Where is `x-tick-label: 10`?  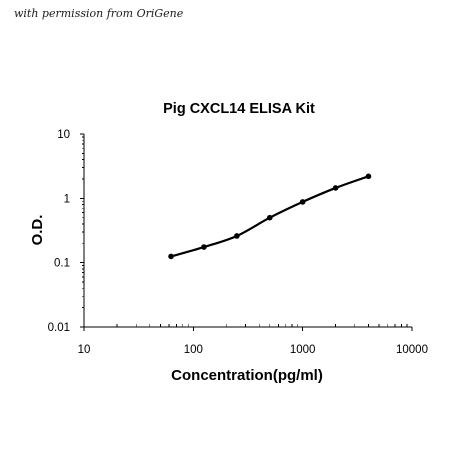
x-tick-label: 10 is located at coordinates (84, 350).